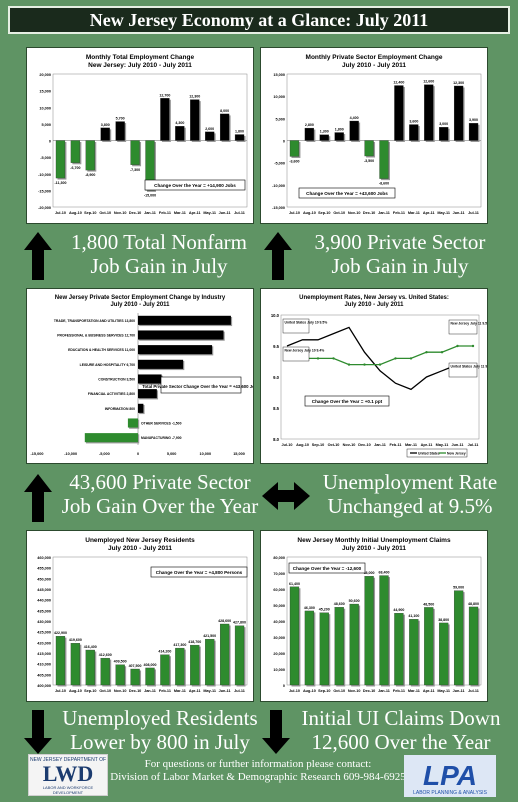 This screenshot has height=802, width=518. What do you see at coordinates (150, 665) in the screenshot?
I see `data-label: 408,000` at bounding box center [150, 665].